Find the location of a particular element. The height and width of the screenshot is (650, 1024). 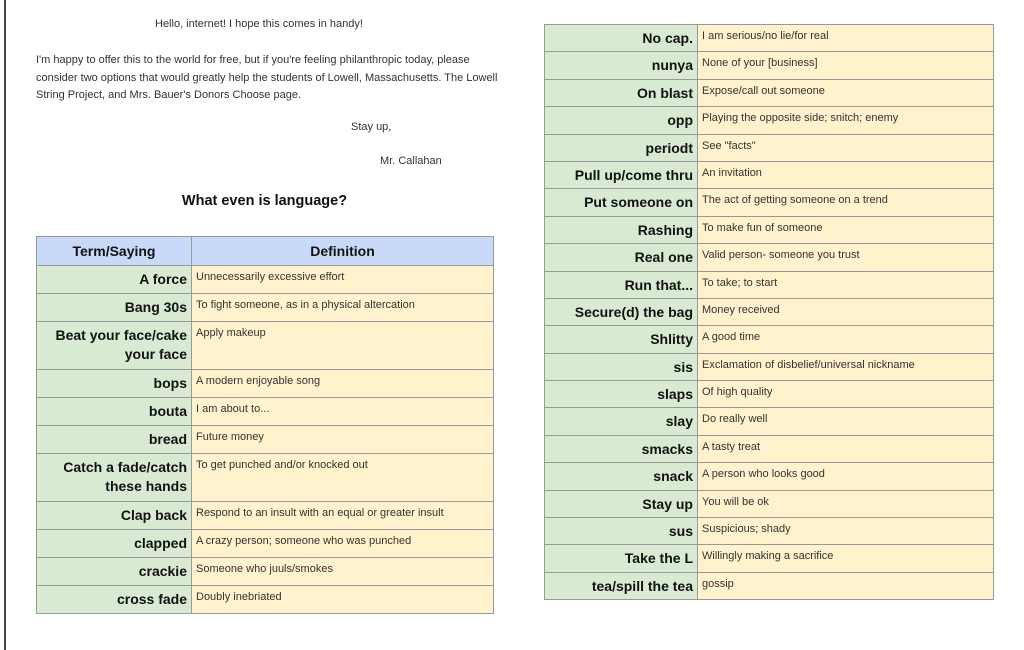

term-cell: crackie is located at coordinates (114, 571).